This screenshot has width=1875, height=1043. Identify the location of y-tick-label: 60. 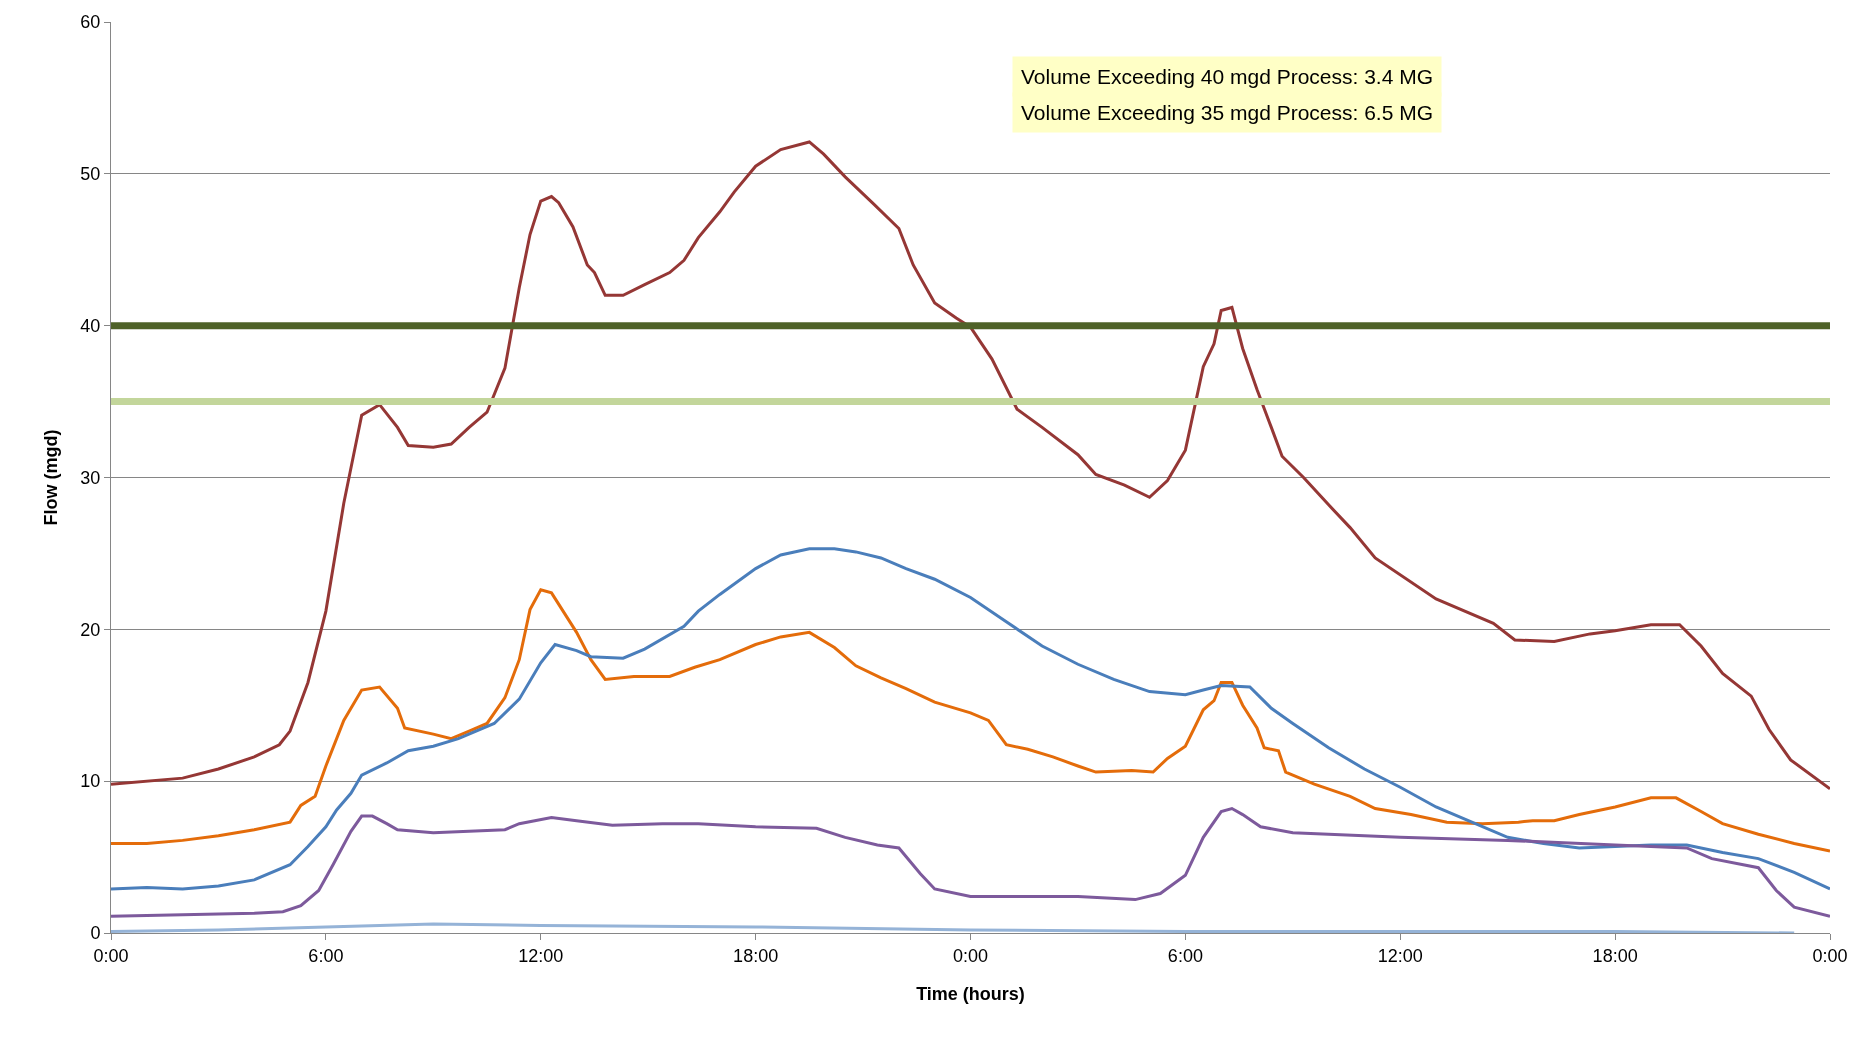
(90, 22).